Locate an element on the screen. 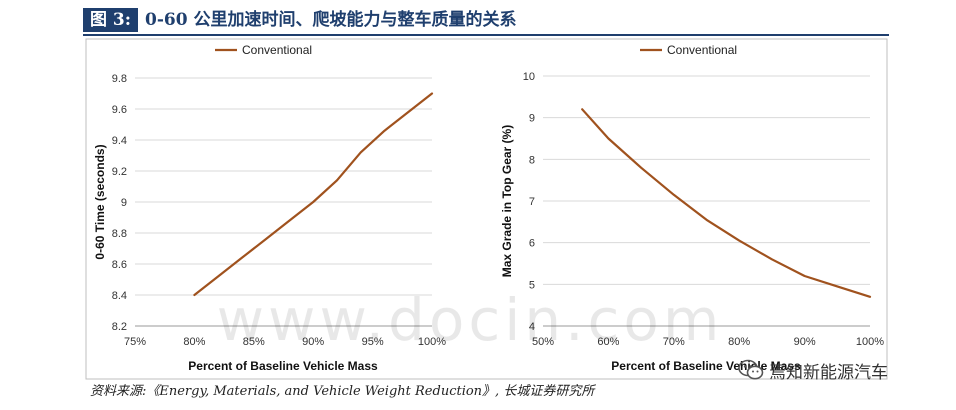 The height and width of the screenshot is (410, 956). figure-title-bar: 图 3: 0-60 公里加速时间、爬坡能力与整车质量的关系 is located at coordinates (486, 22).